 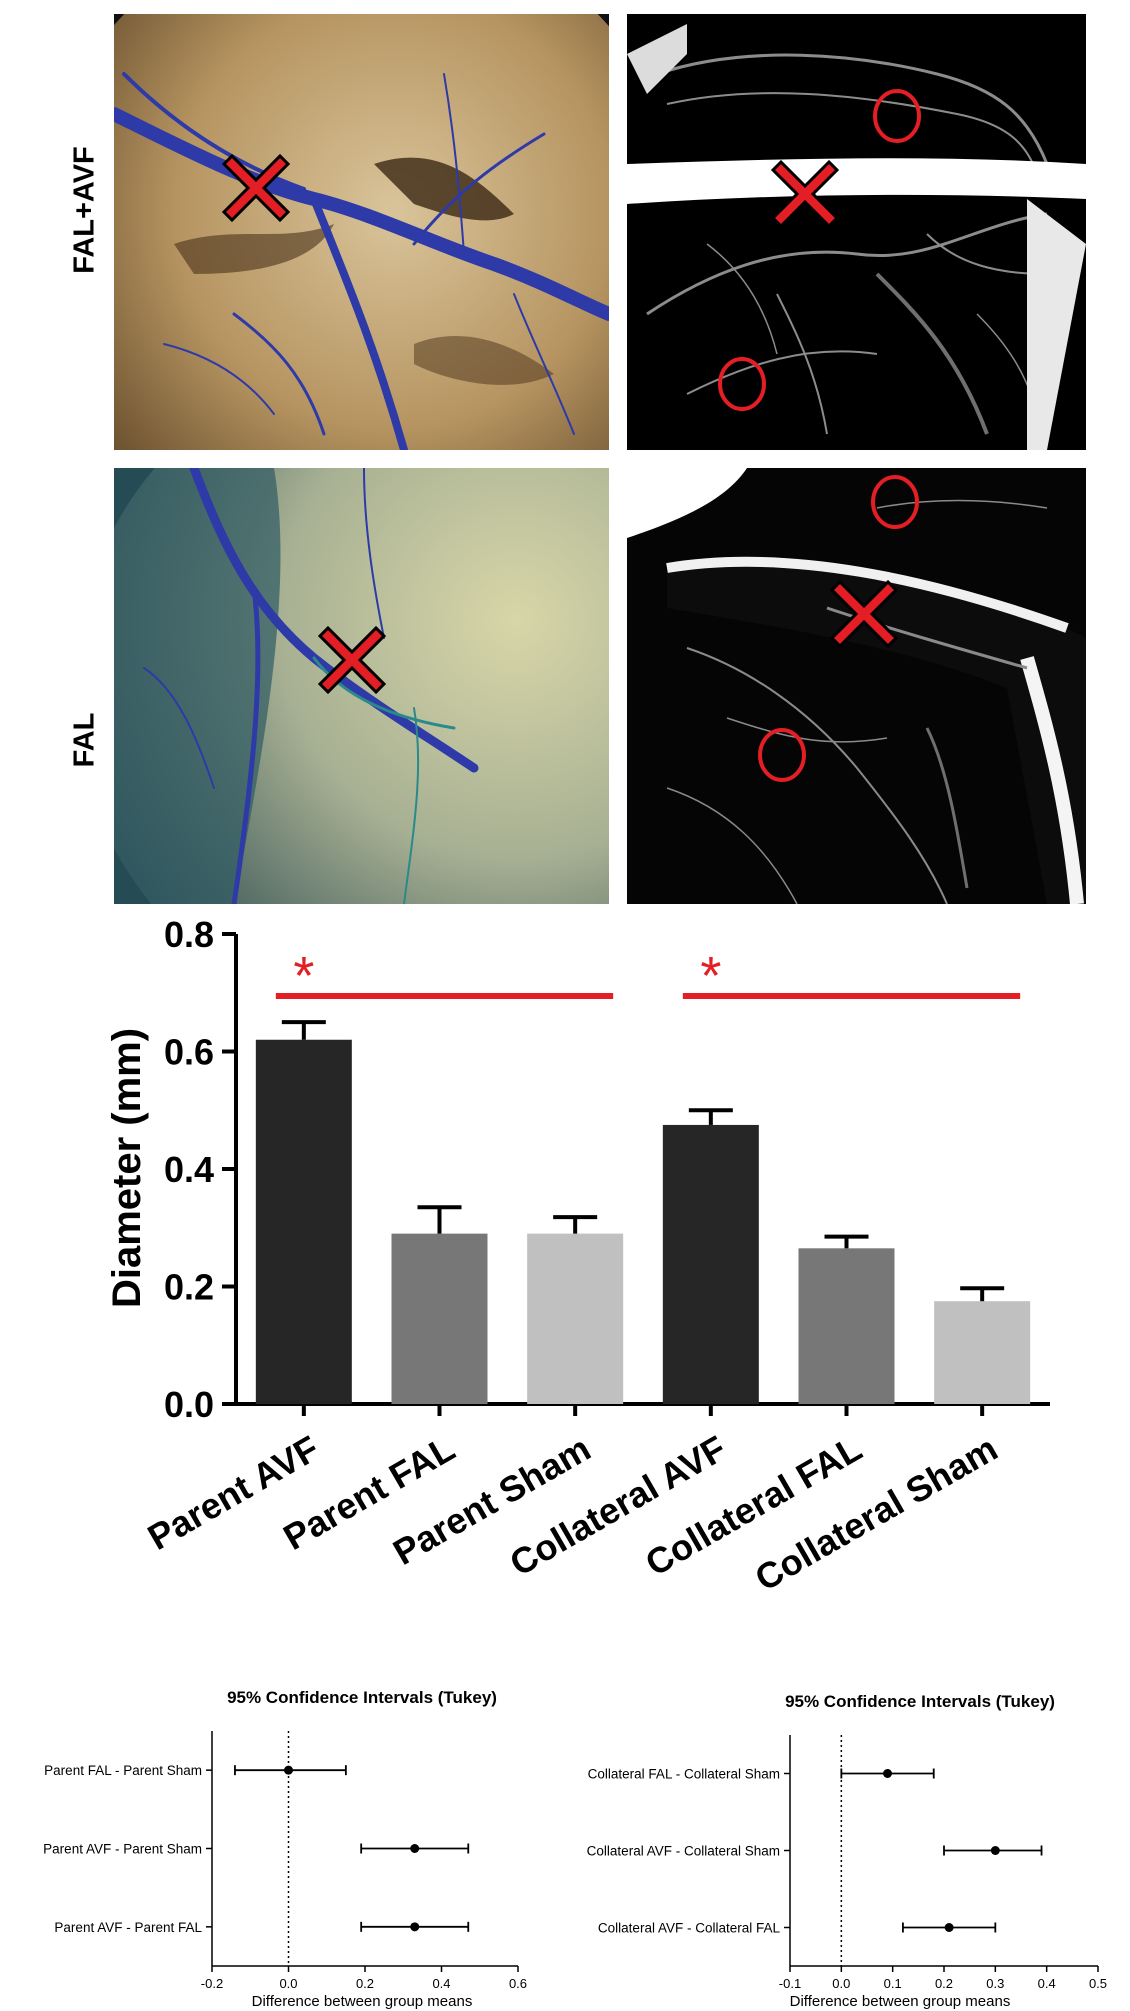 I want to click on bar-chart-y-tick-label: 0.8, so click(x=189, y=937).